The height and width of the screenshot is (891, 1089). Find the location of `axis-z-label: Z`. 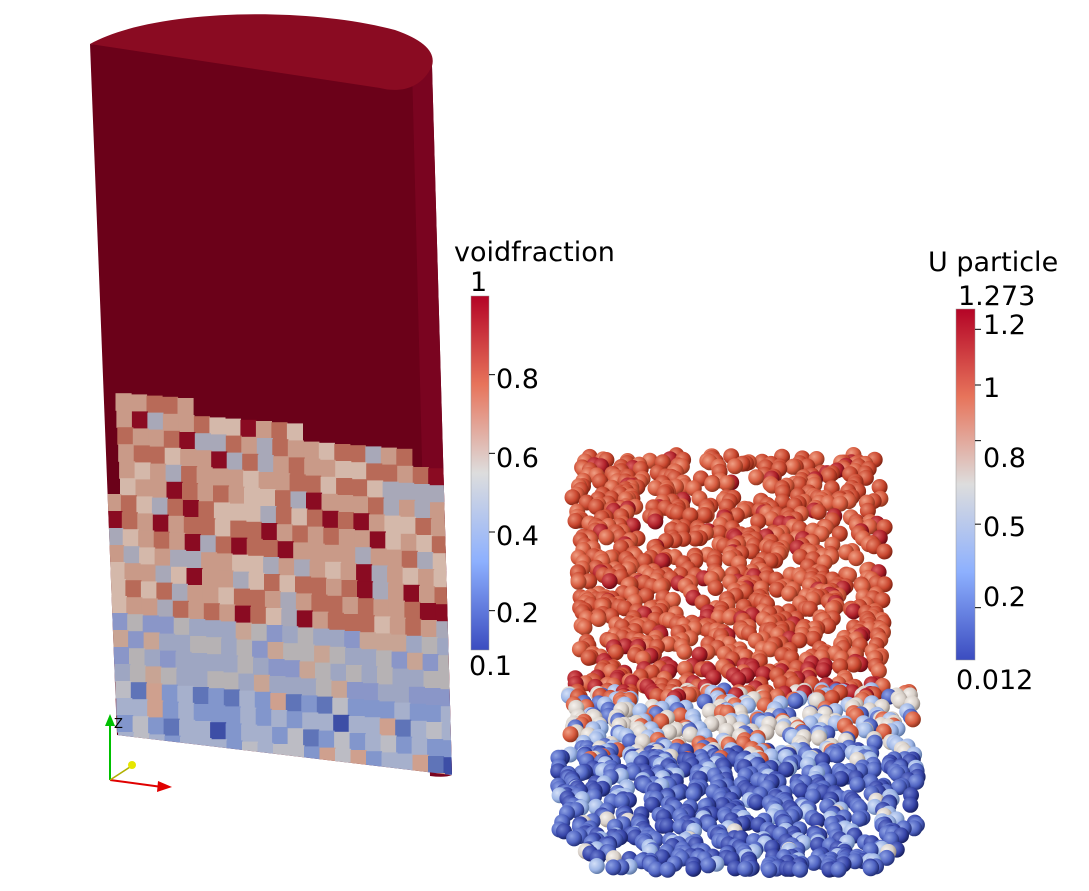

axis-z-label: Z is located at coordinates (118, 724).